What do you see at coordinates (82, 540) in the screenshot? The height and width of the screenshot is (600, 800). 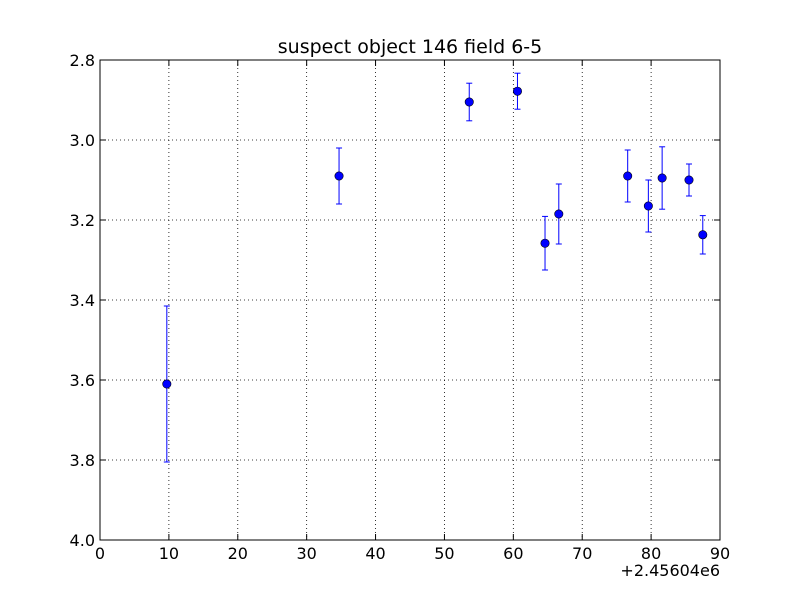 I see `y-tick-label: 4.0` at bounding box center [82, 540].